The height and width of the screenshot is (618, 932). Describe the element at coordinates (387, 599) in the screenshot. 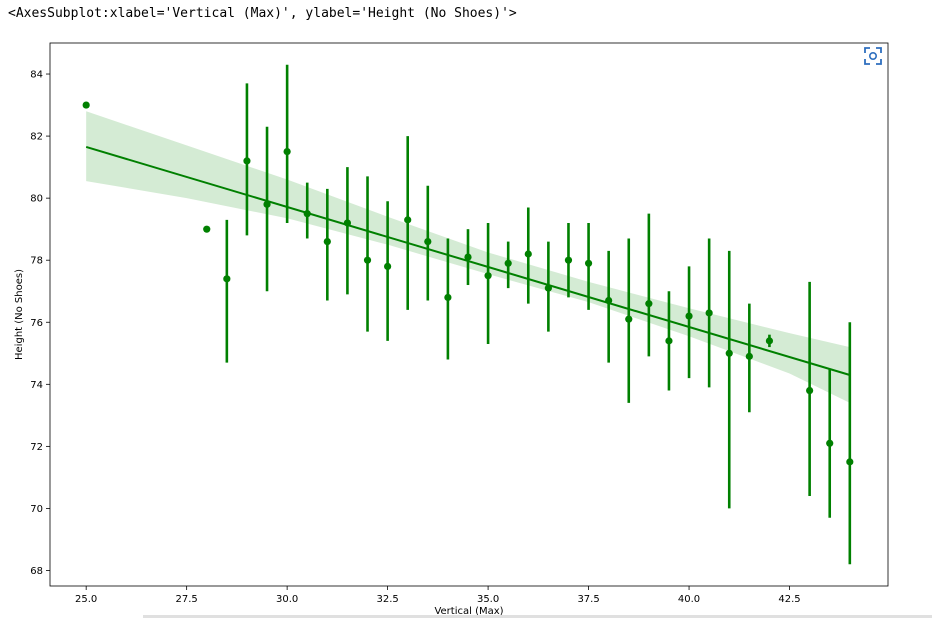

I see `x-tick-label: 32.5` at that location.